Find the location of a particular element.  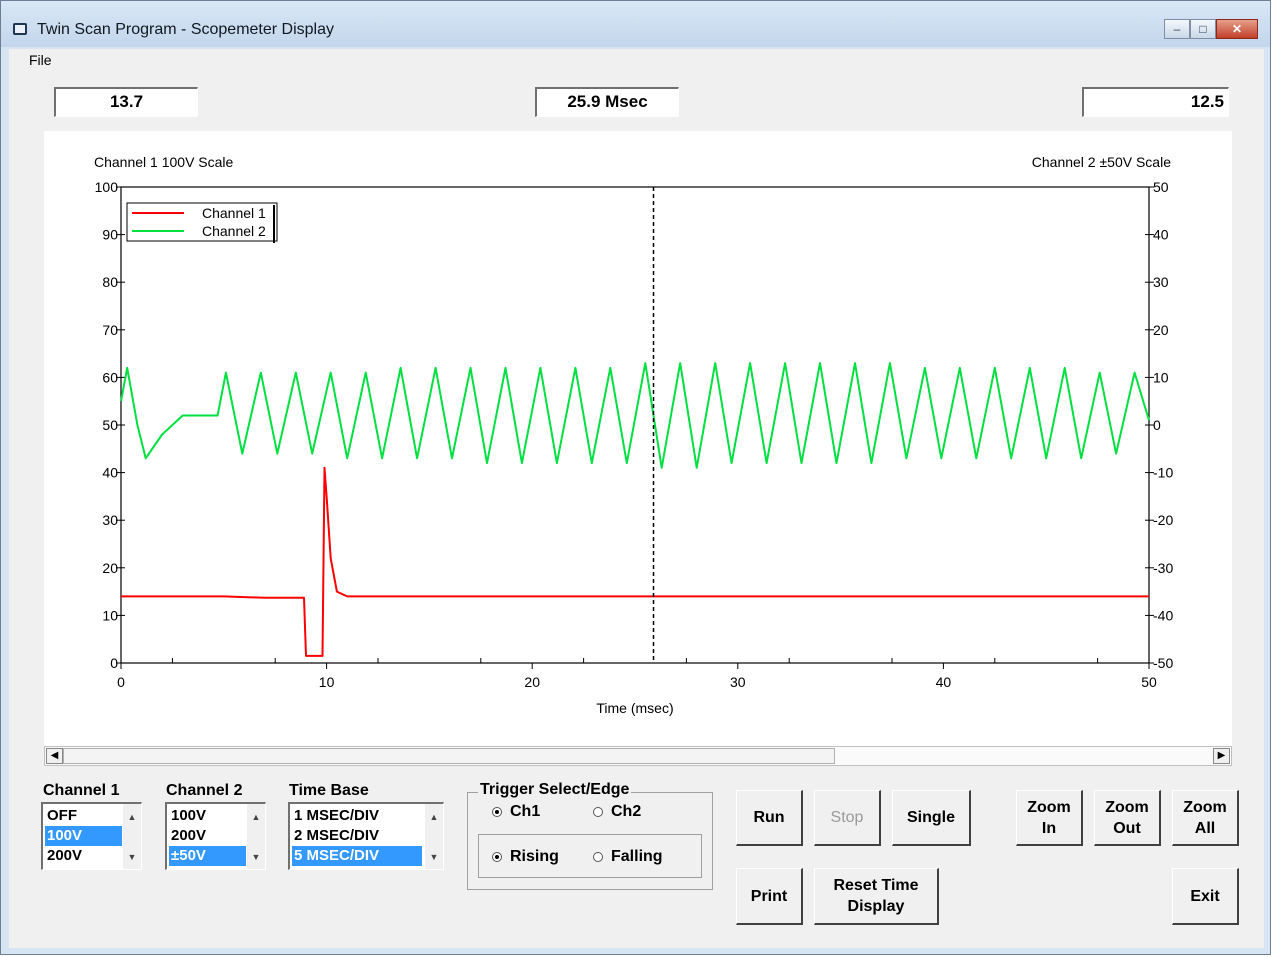

x-tick-label: 20 is located at coordinates (532, 682).